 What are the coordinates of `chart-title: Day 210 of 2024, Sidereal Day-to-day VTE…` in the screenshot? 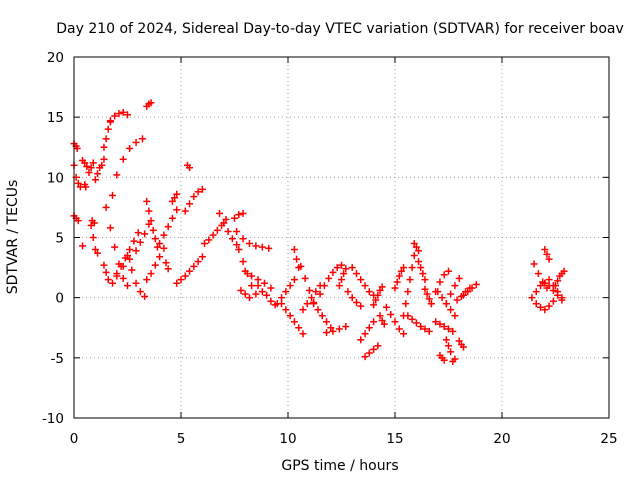 It's located at (340, 29).